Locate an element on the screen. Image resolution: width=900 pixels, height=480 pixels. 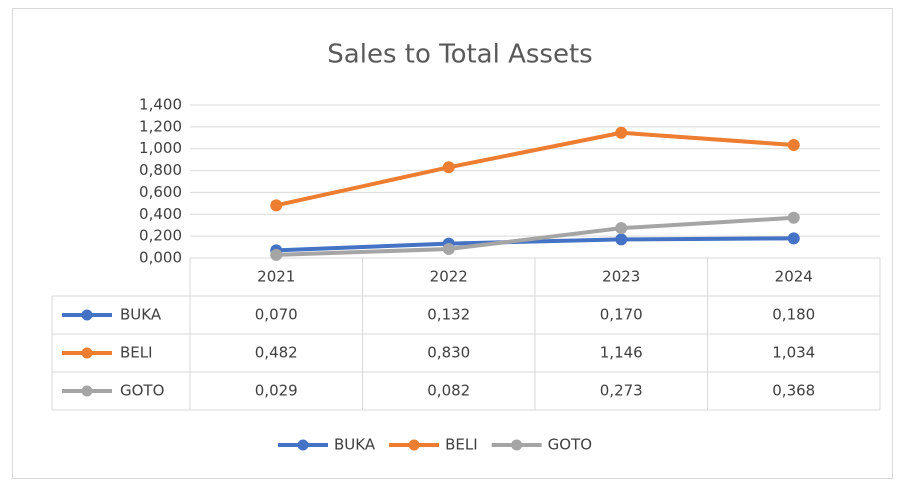
table-series-name: BUKA is located at coordinates (141, 315).